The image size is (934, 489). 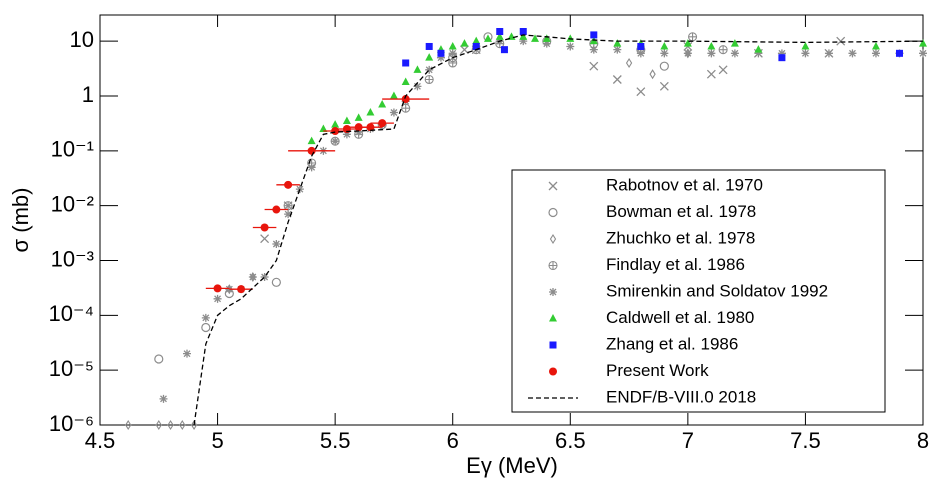 What do you see at coordinates (71, 423) in the screenshot?
I see `y-tick-label: 10⁻⁶` at bounding box center [71, 423].